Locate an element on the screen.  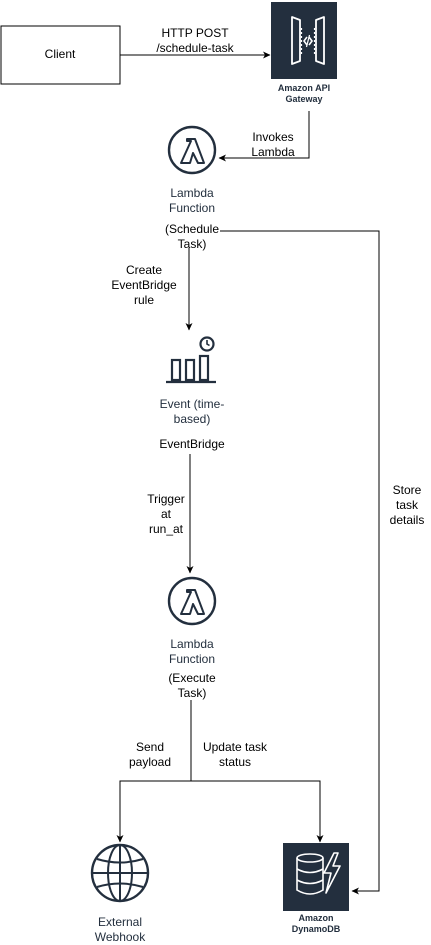
edge-label-trigger-line3: run_at is located at coordinates (166, 529).